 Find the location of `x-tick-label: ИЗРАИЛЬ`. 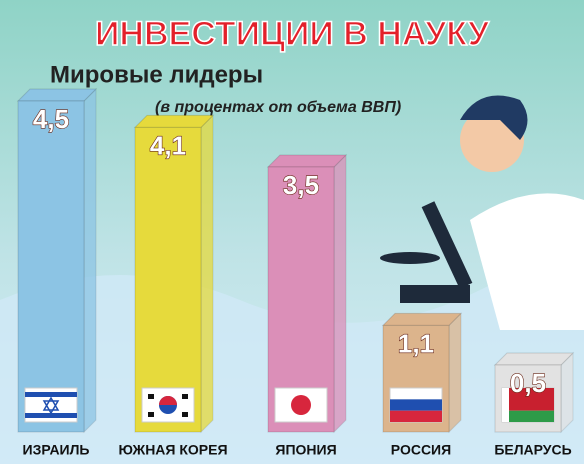

x-tick-label: ИЗРАИЛЬ is located at coordinates (56, 450).